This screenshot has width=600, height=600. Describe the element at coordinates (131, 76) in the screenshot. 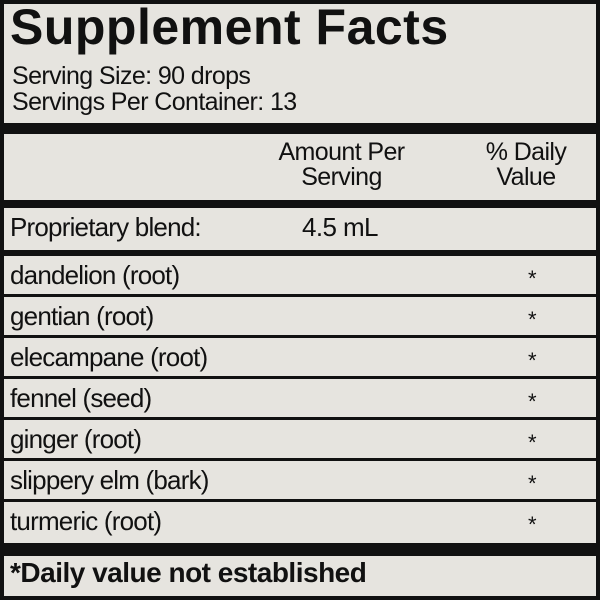

I see `serving-size: Serving Size: 90 drops` at that location.